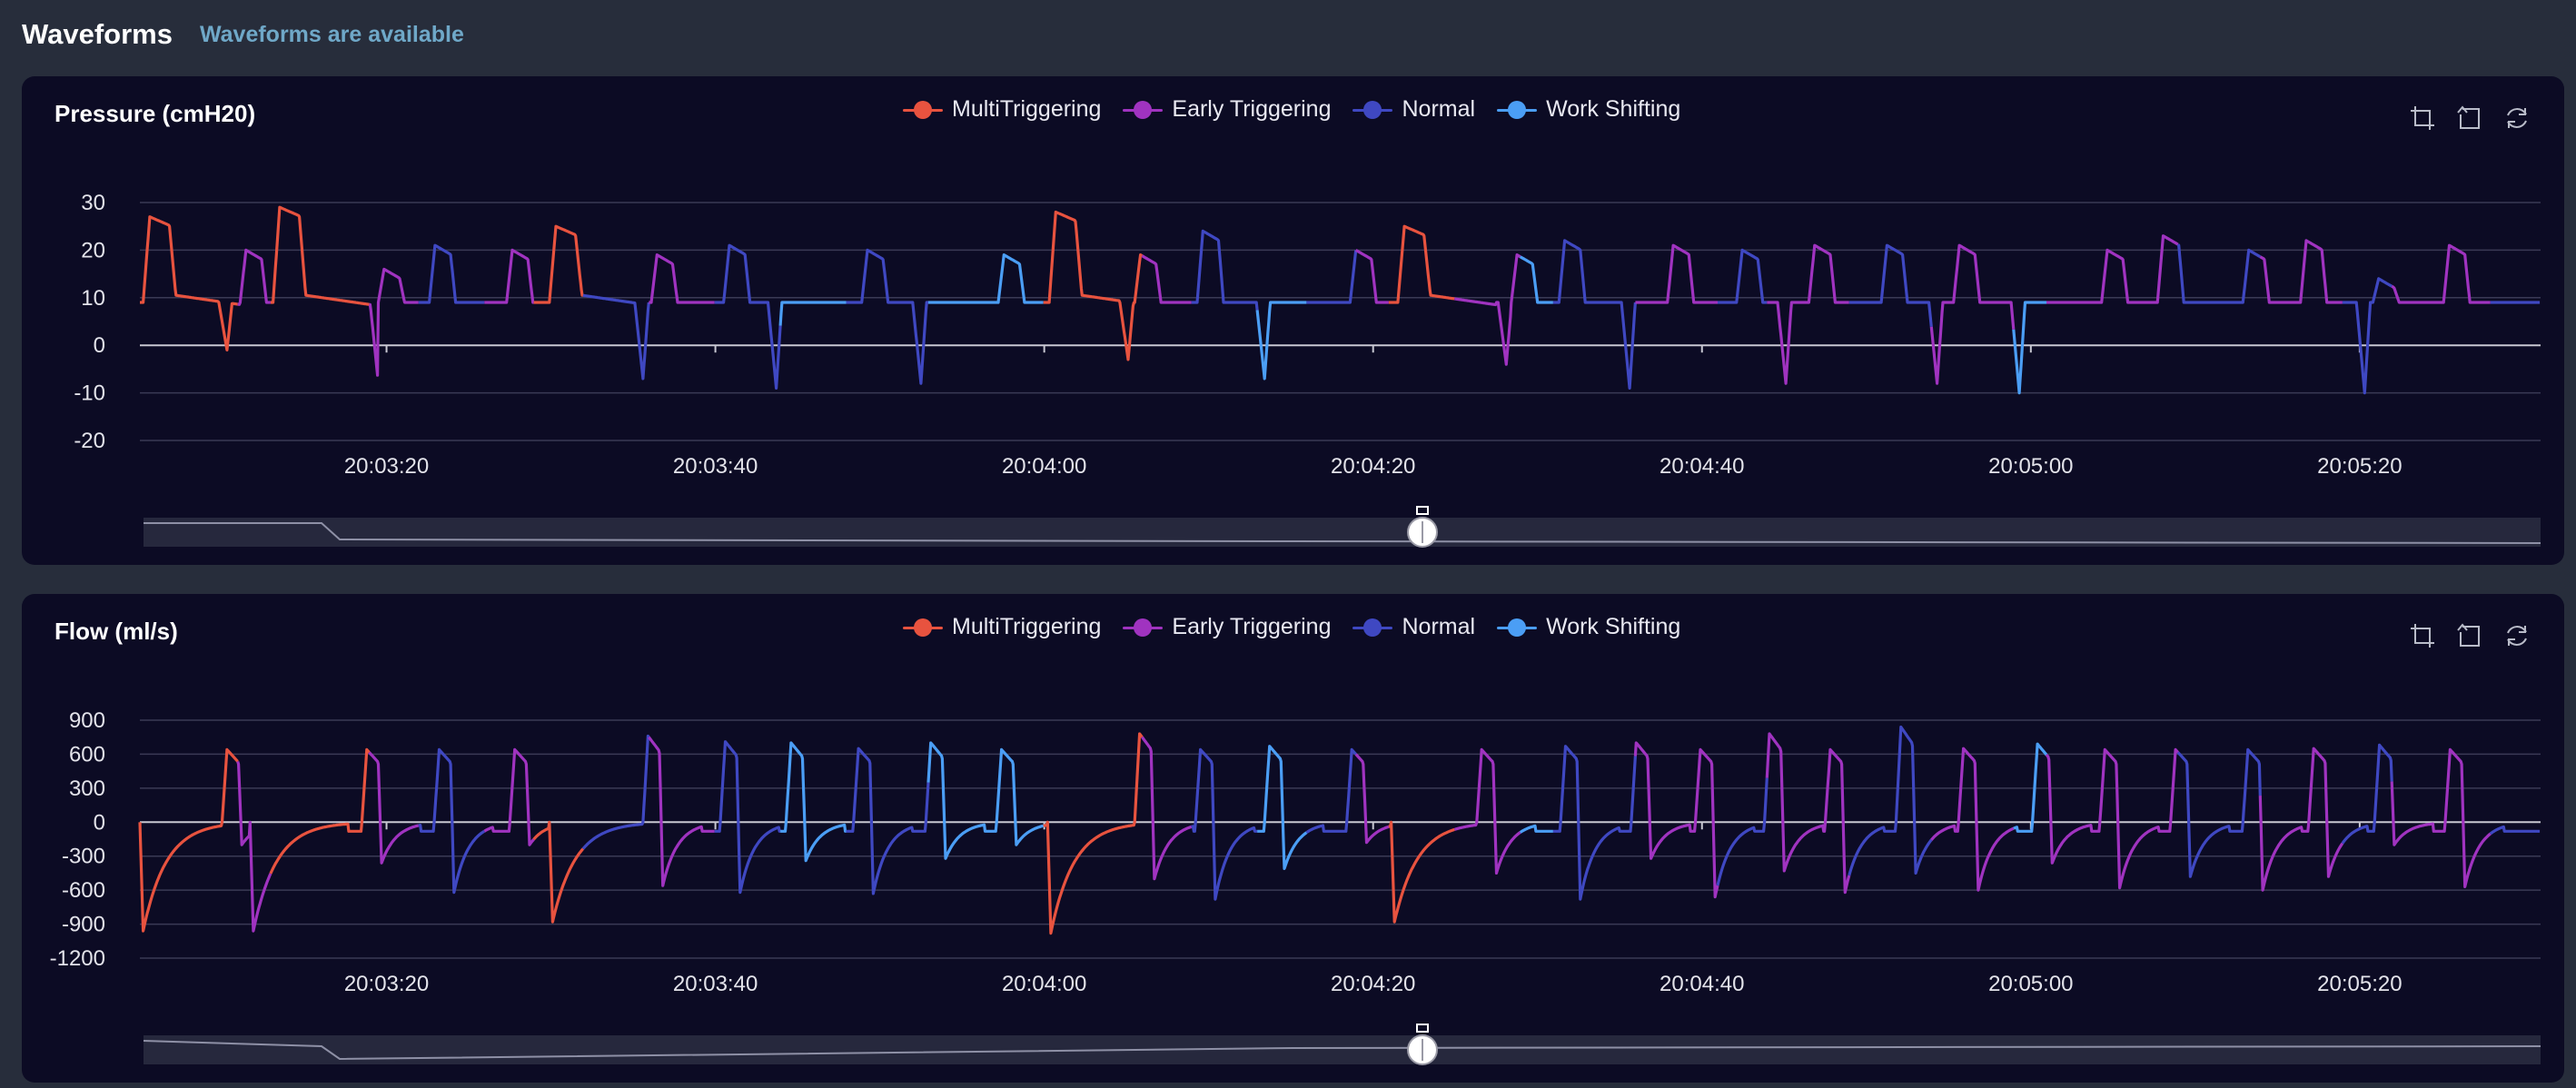 This screenshot has height=1088, width=2576. Describe the element at coordinates (83, 925) in the screenshot. I see `y-tick-label: -900` at that location.